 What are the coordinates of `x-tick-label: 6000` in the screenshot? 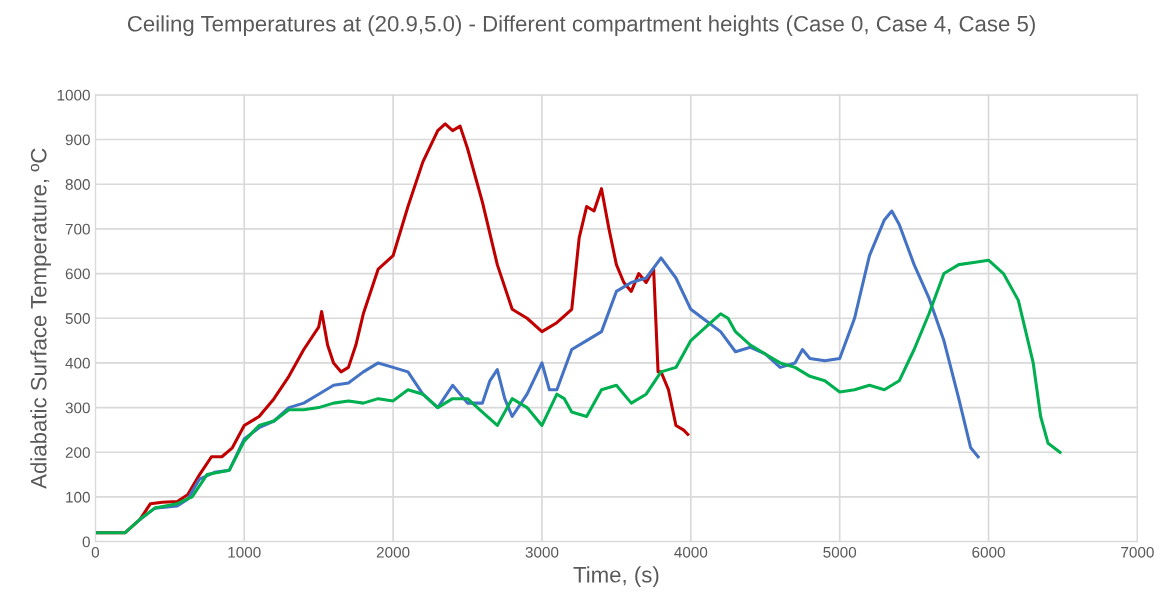 It's located at (988, 552).